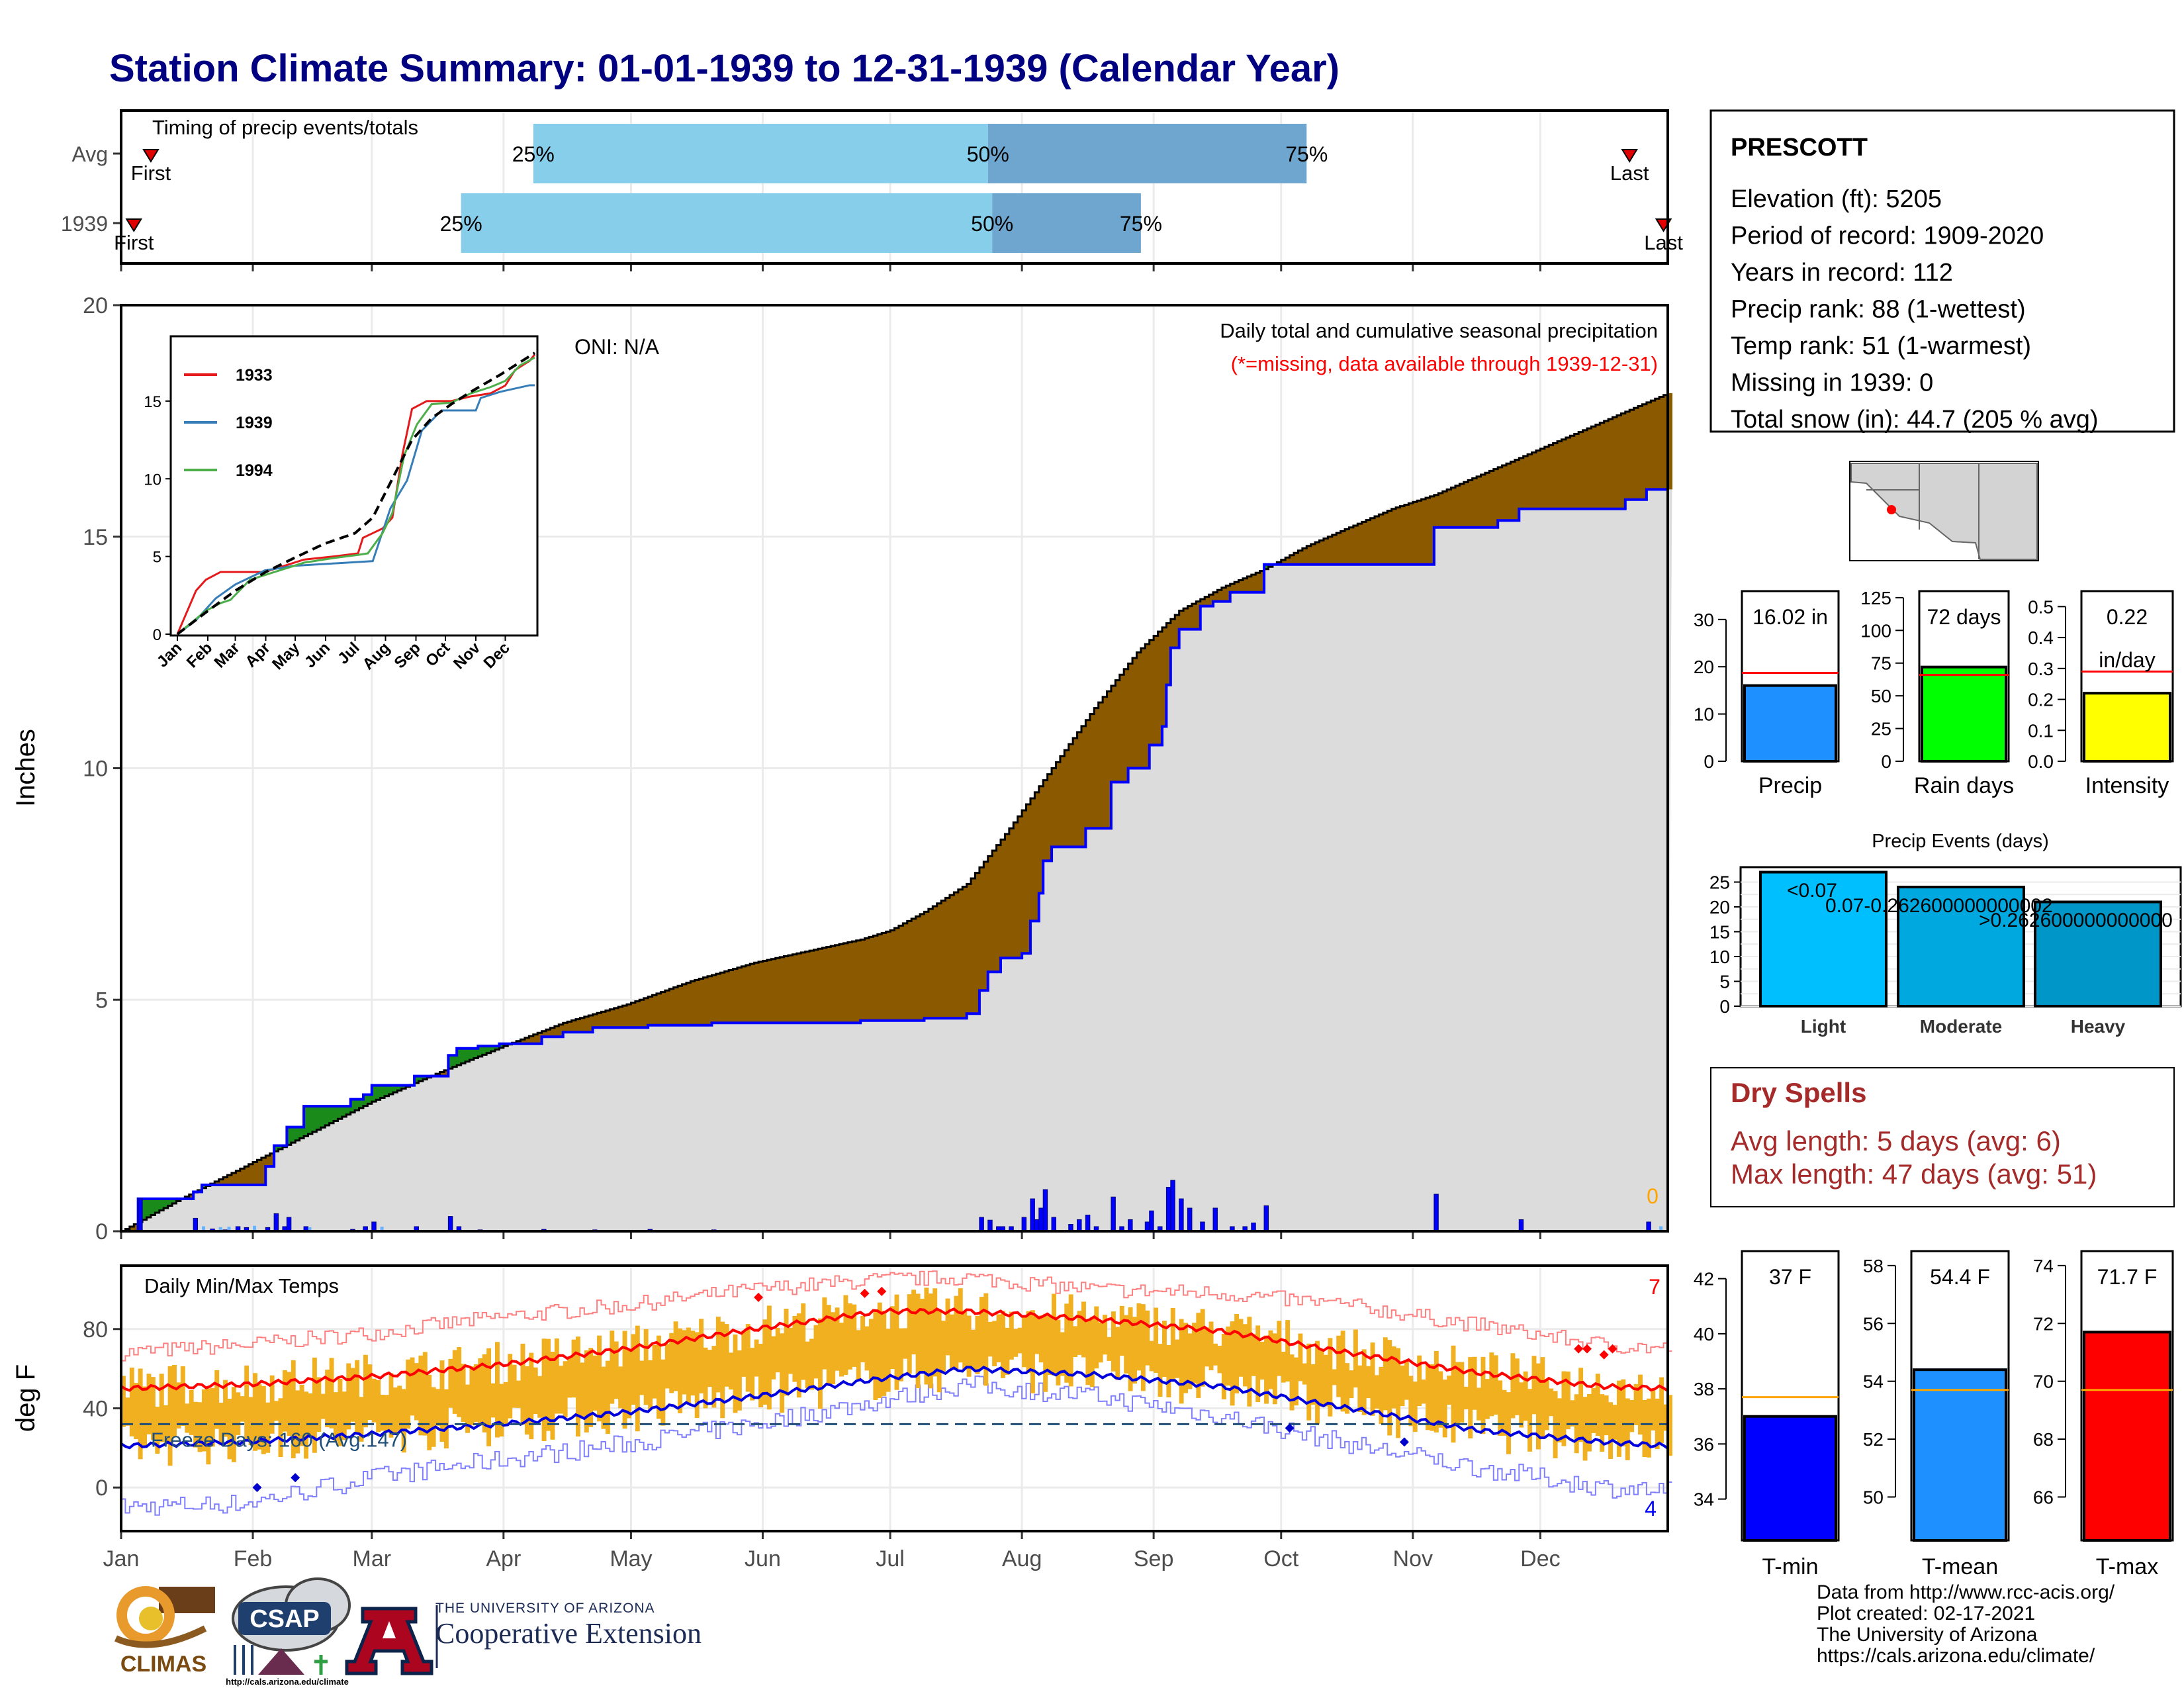 The height and width of the screenshot is (1688, 2184). Describe the element at coordinates (356, 509) in the screenshot. I see `inset-series-line` at that location.